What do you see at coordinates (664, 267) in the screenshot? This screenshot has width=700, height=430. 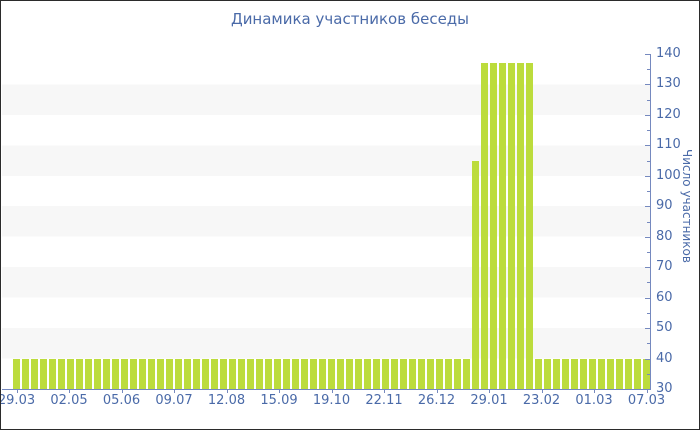 I see `y-axis-tick-label: 70` at bounding box center [664, 267].